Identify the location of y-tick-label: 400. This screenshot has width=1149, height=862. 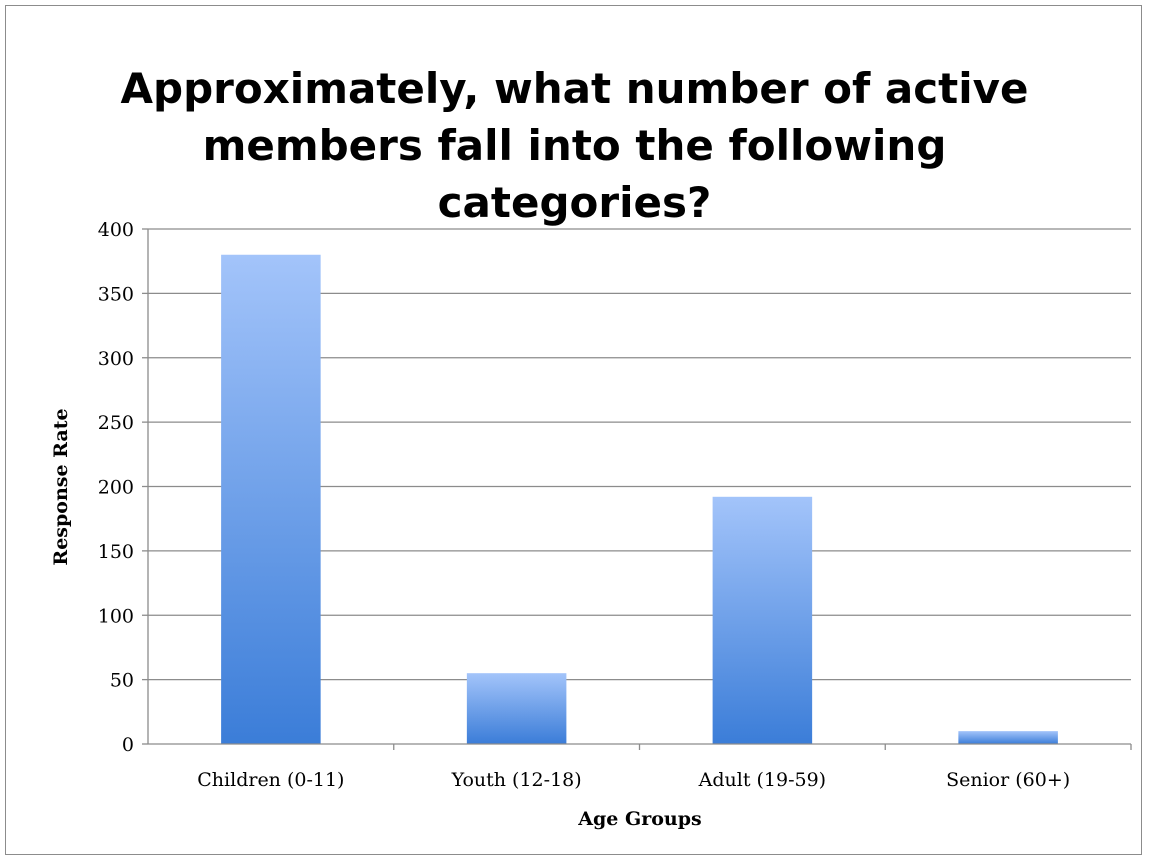
(116, 230).